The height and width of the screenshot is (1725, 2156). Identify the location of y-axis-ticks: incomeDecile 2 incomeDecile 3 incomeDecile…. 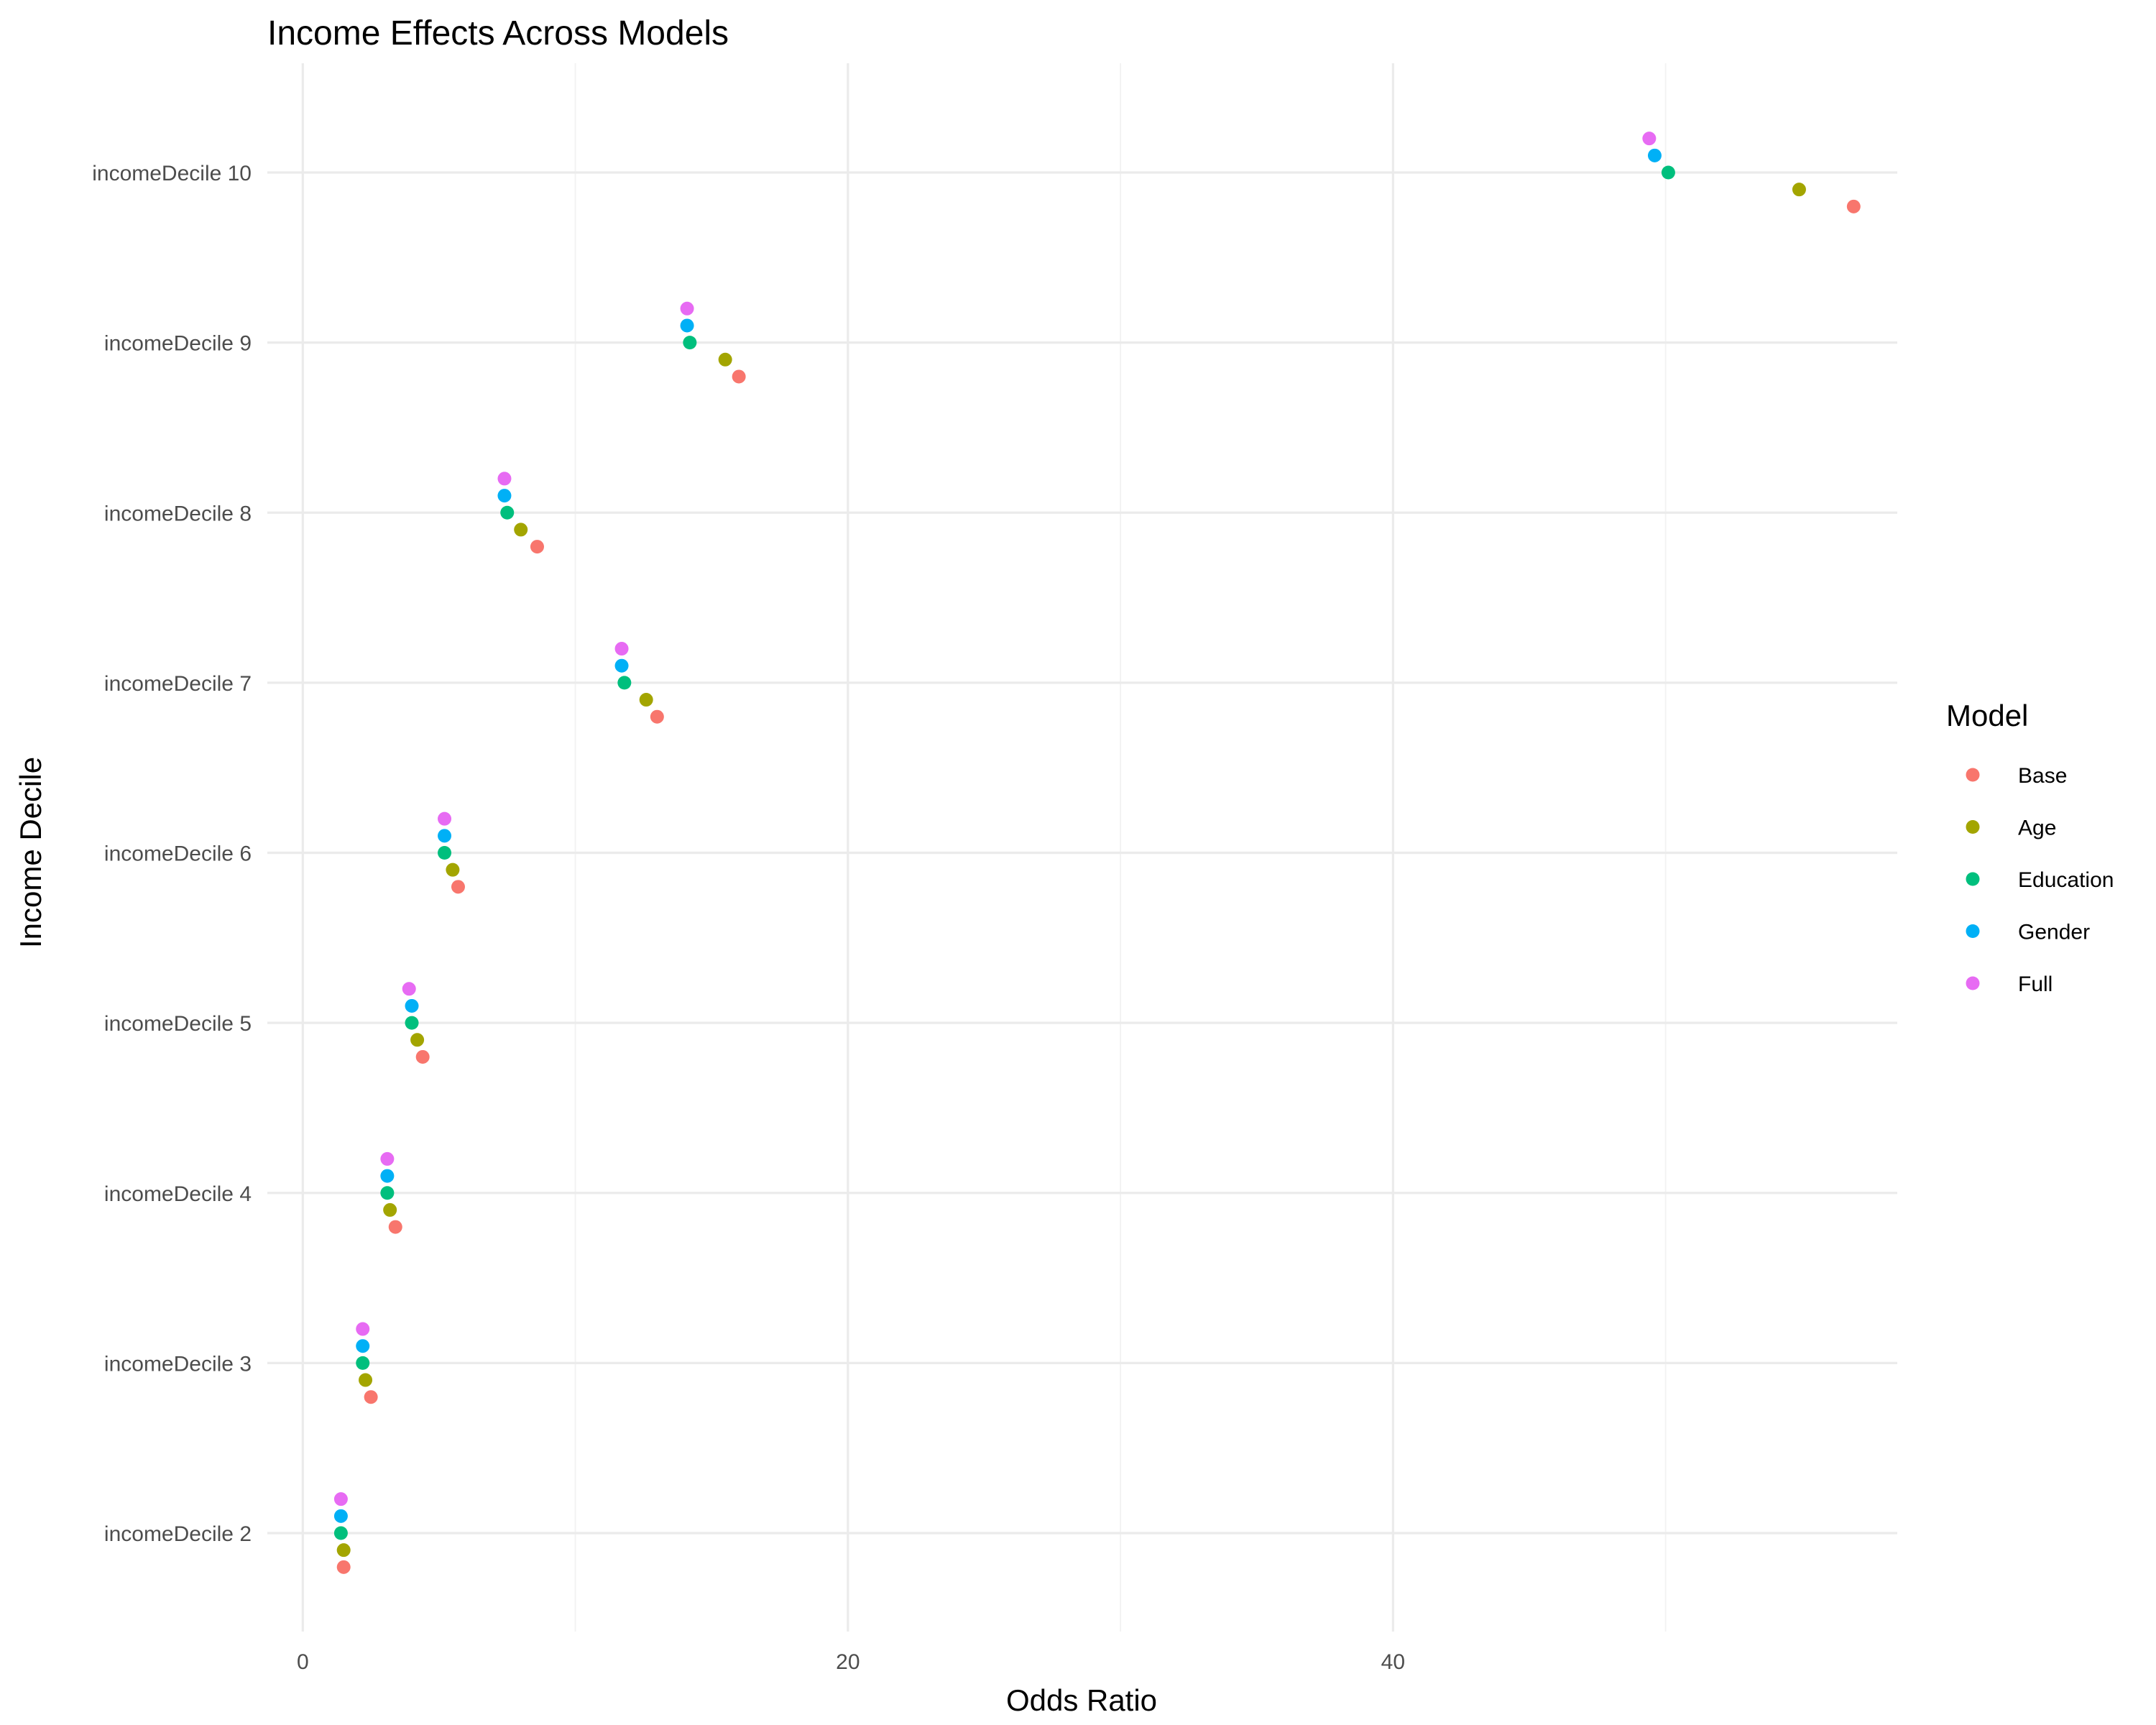
(172, 854).